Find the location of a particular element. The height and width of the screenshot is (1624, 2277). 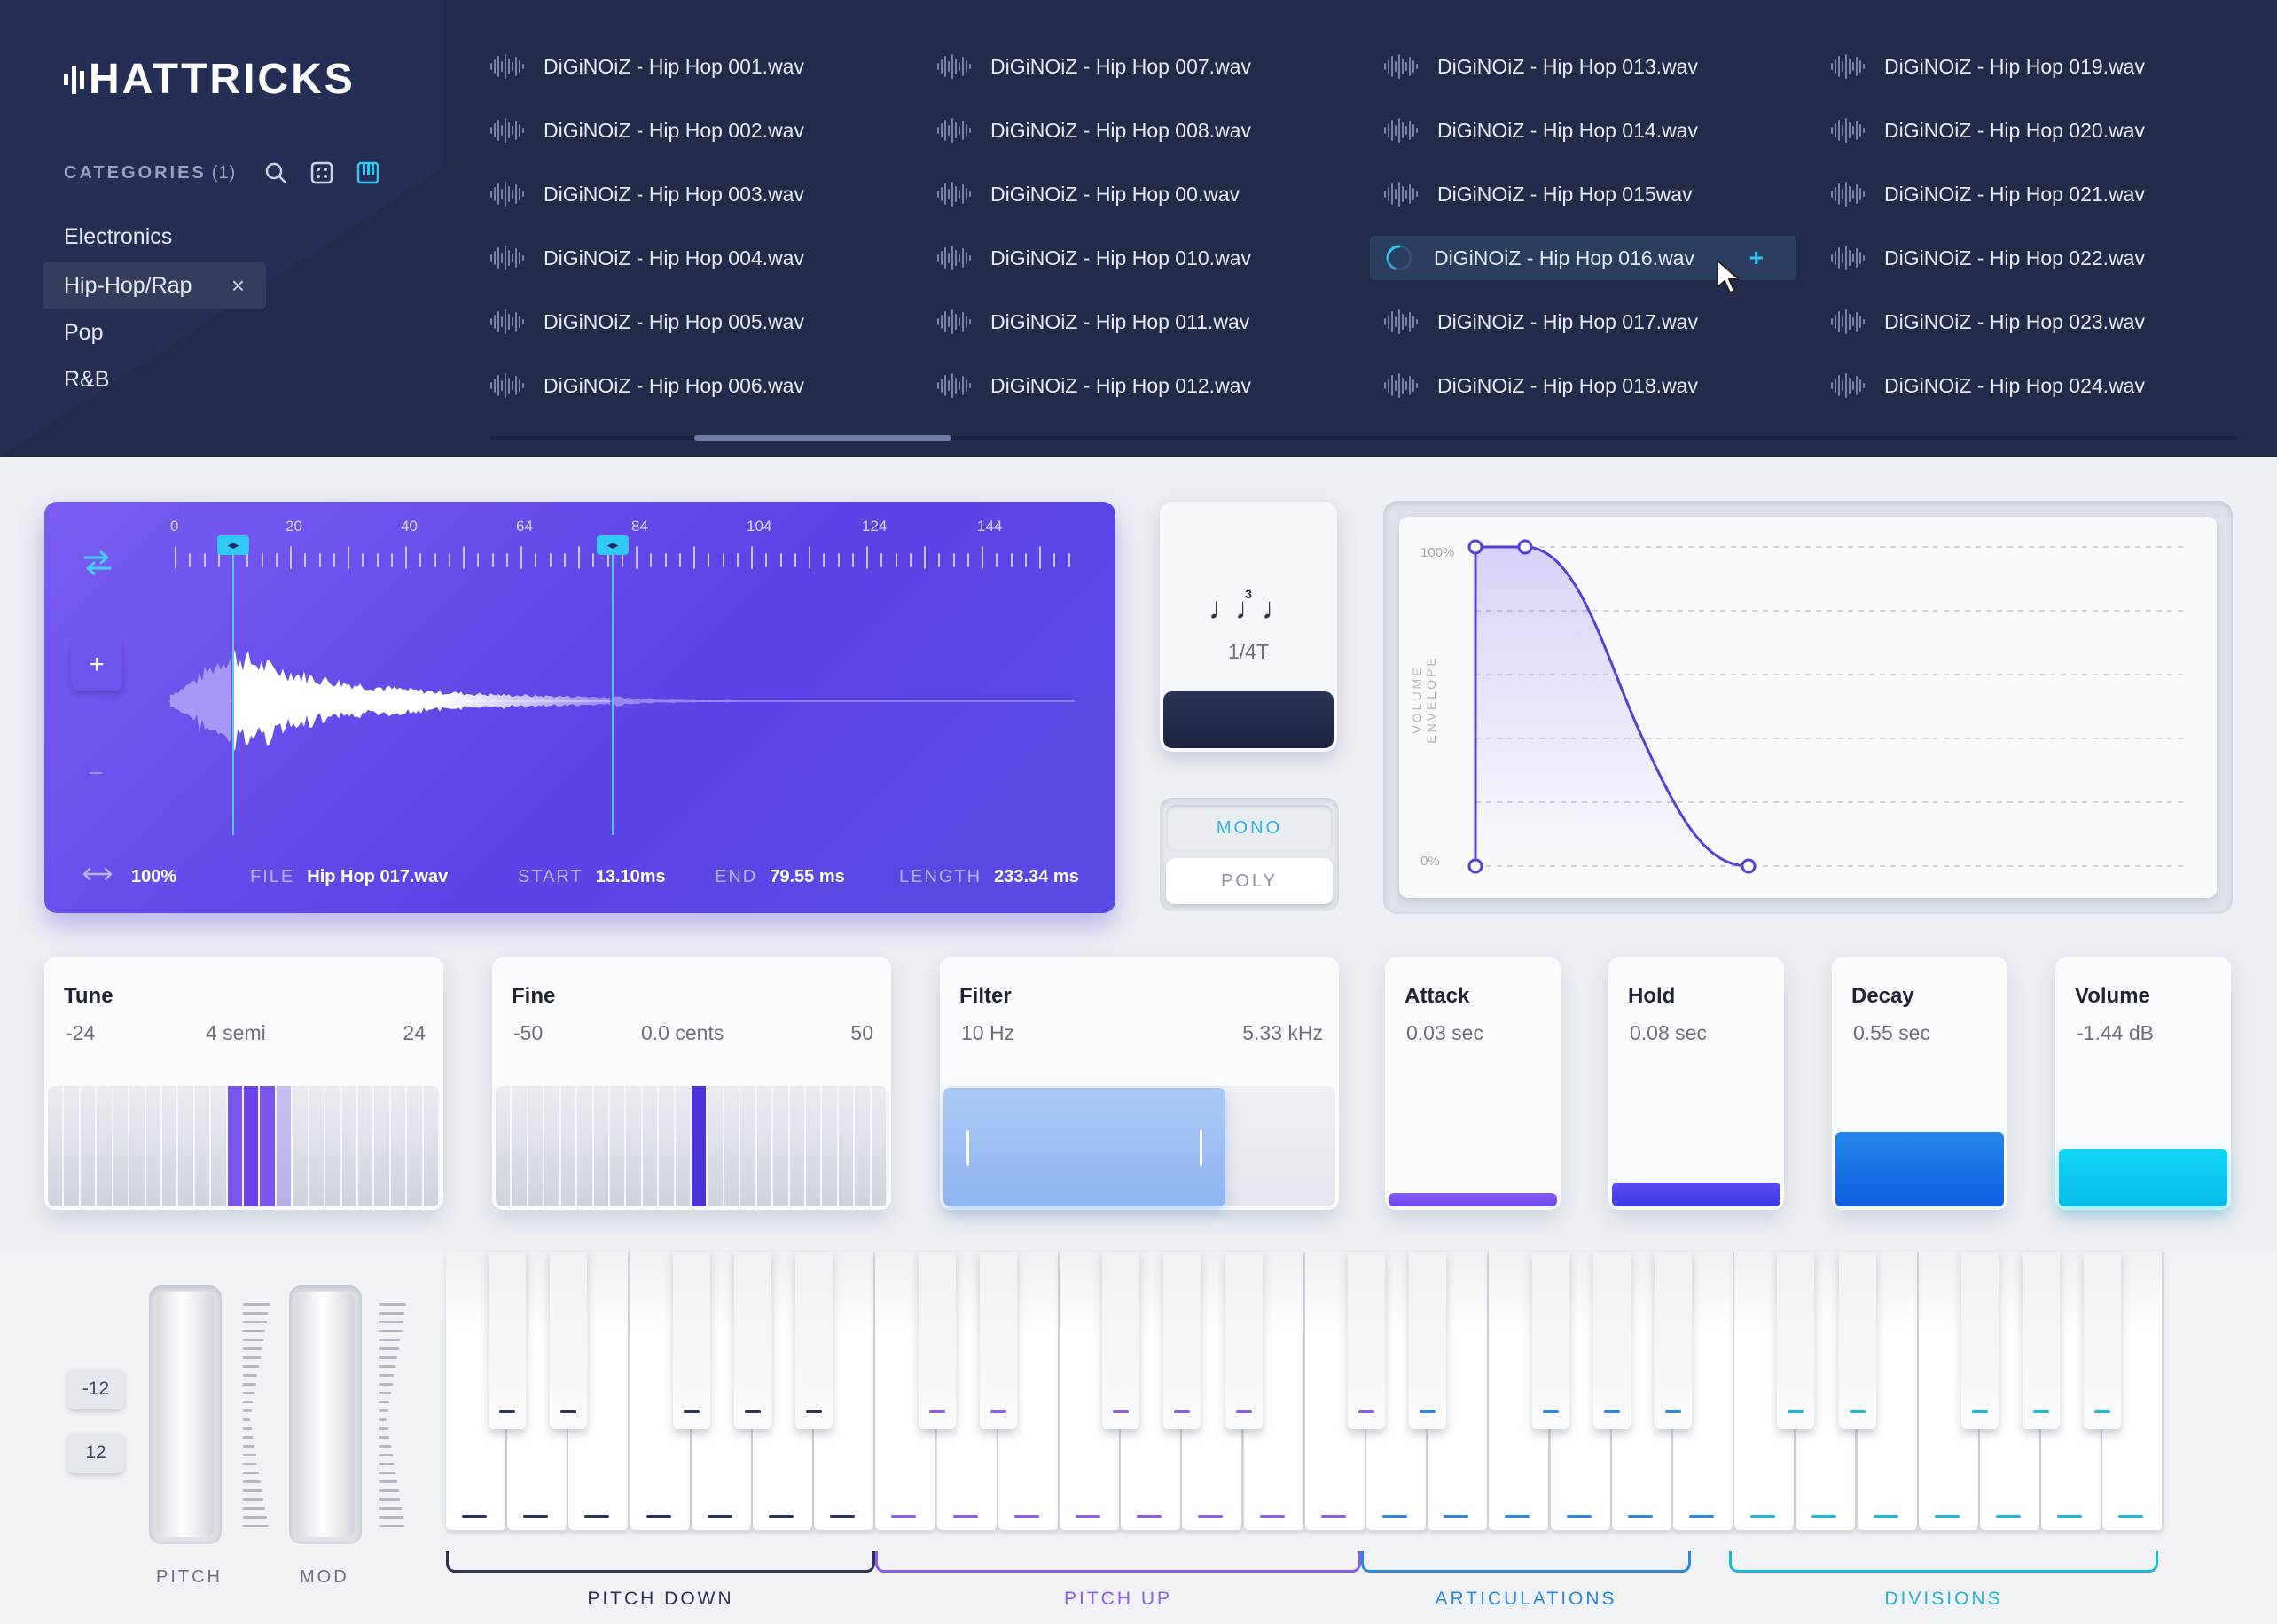

file-item: DiGiNOiZ - Hip Hop 007.wav is located at coordinates (1094, 66).